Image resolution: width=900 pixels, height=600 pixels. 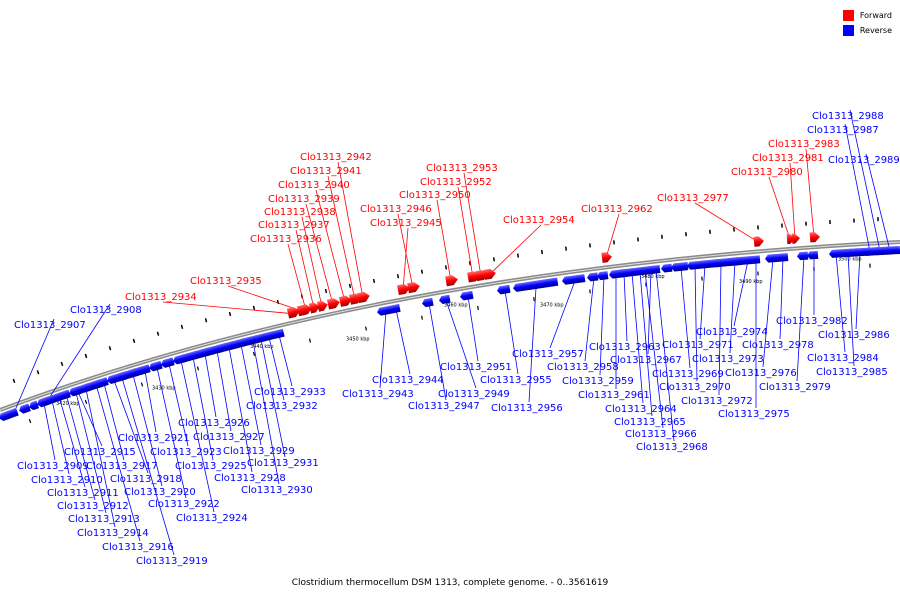 I want to click on gene-label: Clo1313_2961, so click(x=614, y=395).